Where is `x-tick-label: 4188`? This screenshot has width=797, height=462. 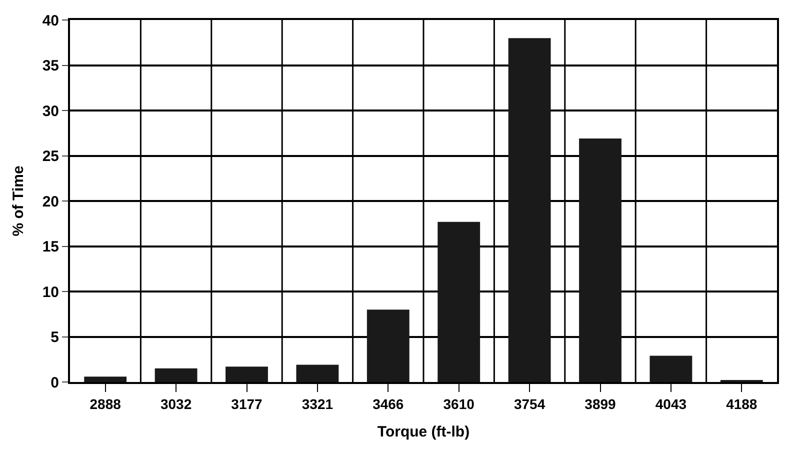
x-tick-label: 4188 is located at coordinates (742, 404).